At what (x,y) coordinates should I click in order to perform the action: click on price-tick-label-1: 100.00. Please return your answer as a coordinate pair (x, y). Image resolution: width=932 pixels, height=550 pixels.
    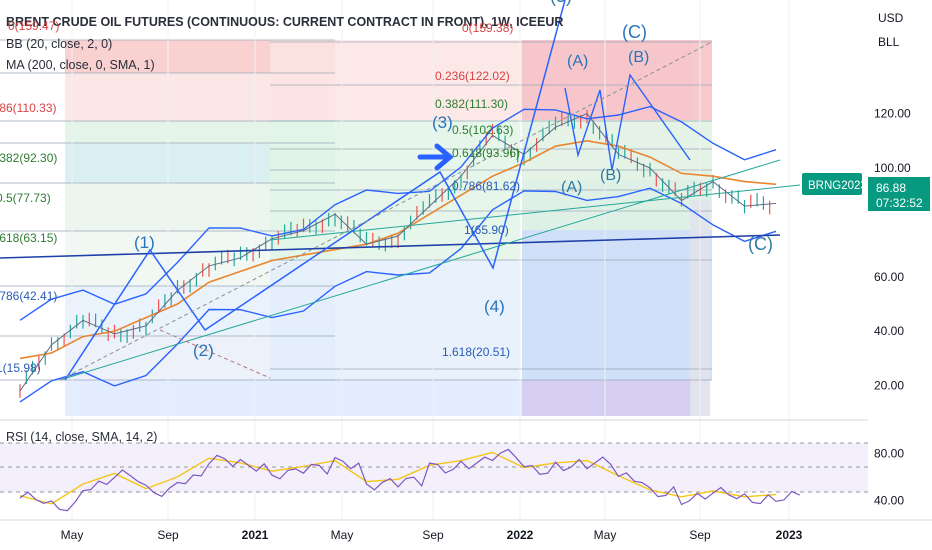
    Looking at the image, I should click on (892, 168).